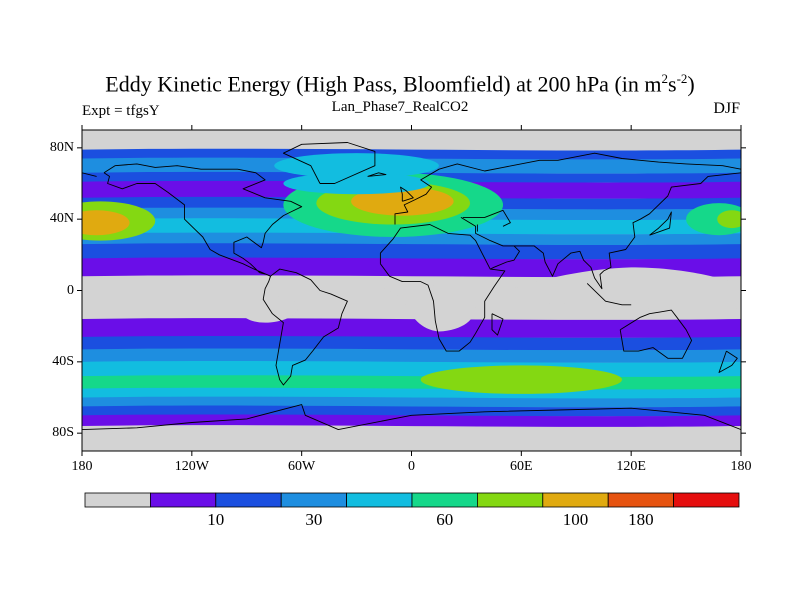 The image size is (800, 600). Describe the element at coordinates (106, 223) in the screenshot. I see `pacific-core` at that location.